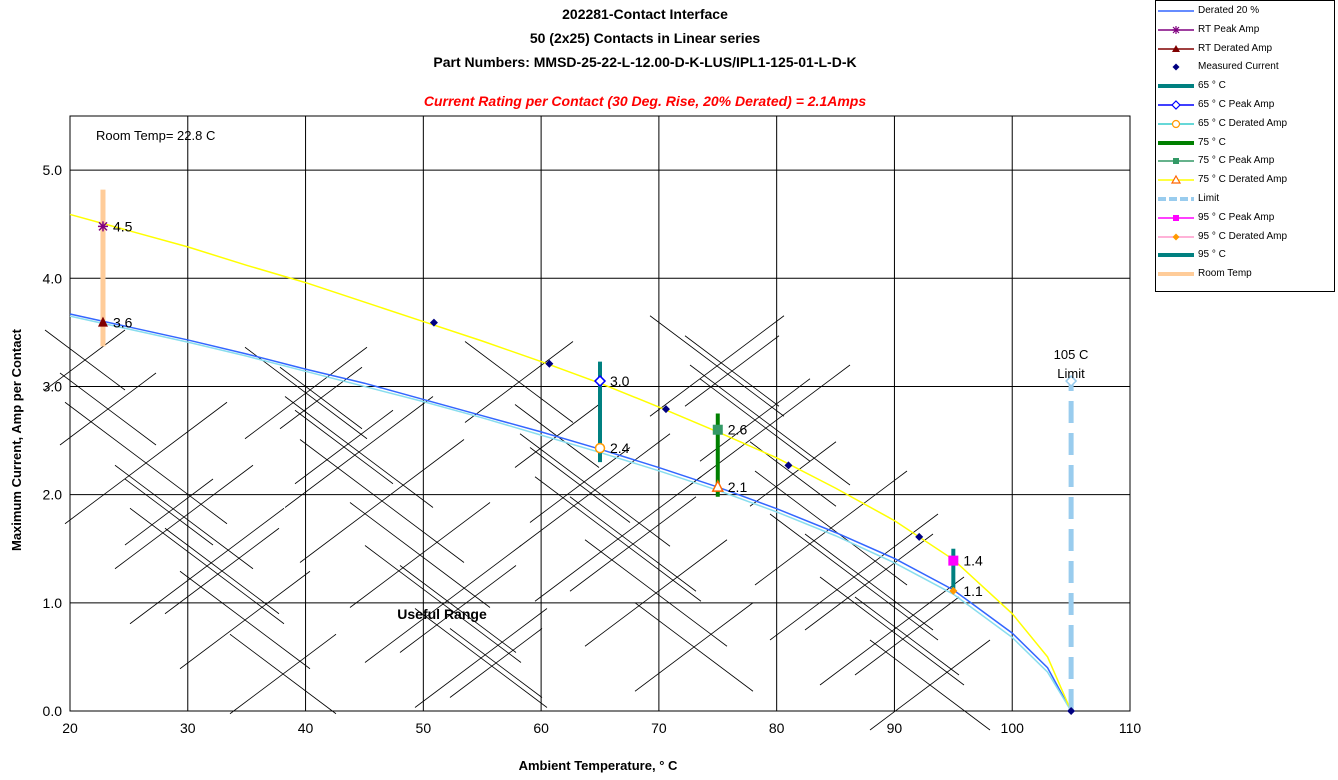  Describe the element at coordinates (598, 765) in the screenshot. I see `x-axis-title: Ambient Temperature, ° C` at that location.